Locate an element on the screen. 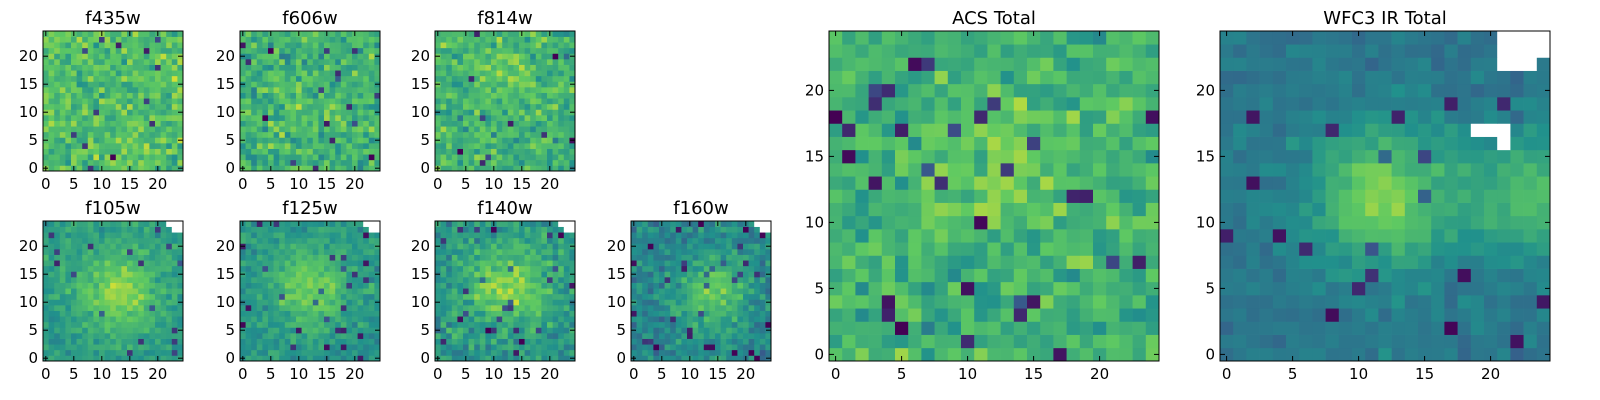 The height and width of the screenshot is (400, 1600). panel-frame is located at coordinates (310, 101).